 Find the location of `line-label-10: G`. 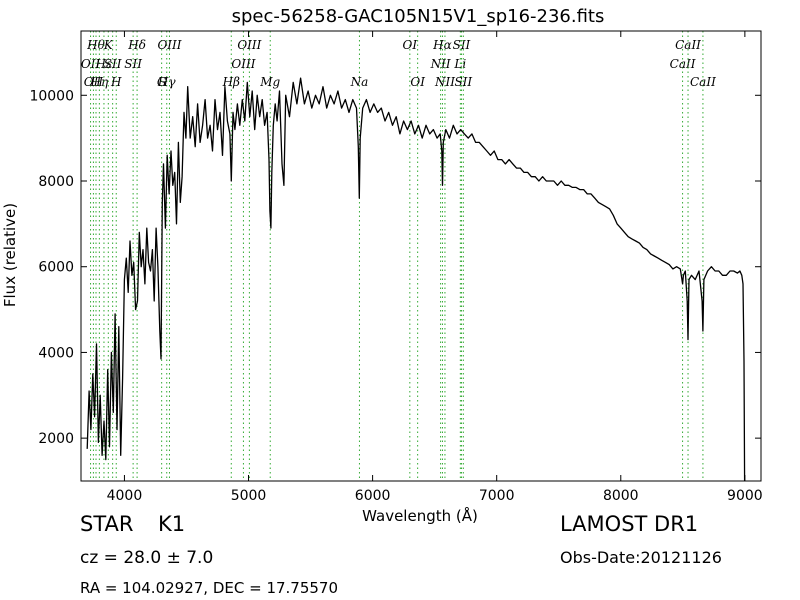

line-label-10: G is located at coordinates (162, 82).